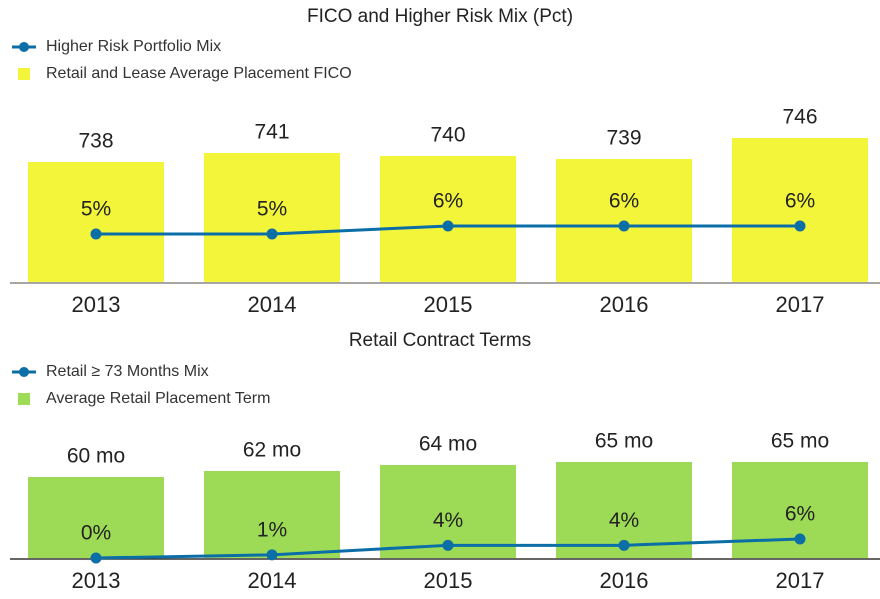 The width and height of the screenshot is (880, 599). What do you see at coordinates (272, 529) in the screenshot?
I see `line-value-label: 1%` at bounding box center [272, 529].